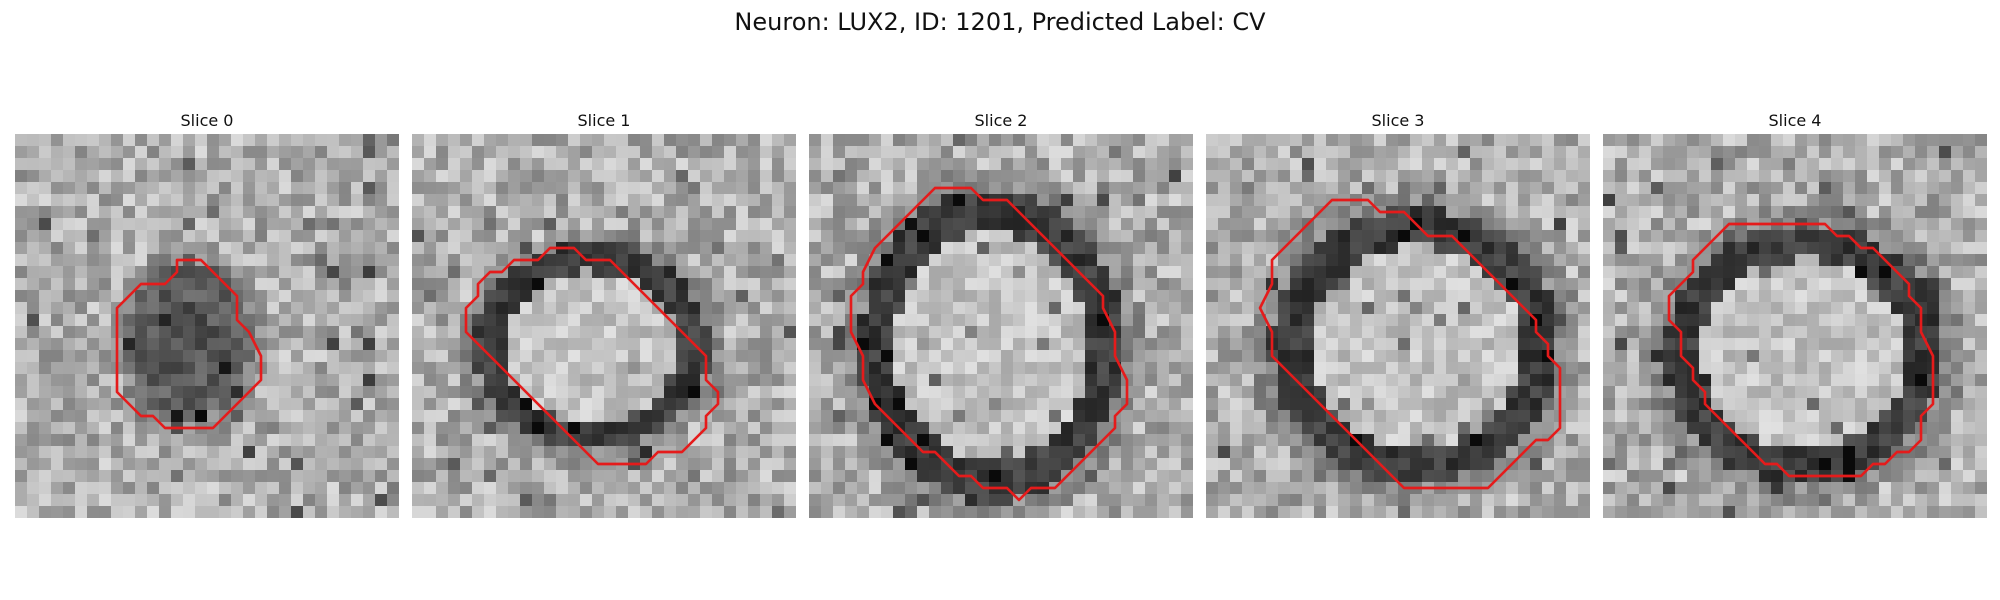 This screenshot has height=600, width=2000. Describe the element at coordinates (1001, 120) in the screenshot. I see `slice-title: Slice 2` at that location.